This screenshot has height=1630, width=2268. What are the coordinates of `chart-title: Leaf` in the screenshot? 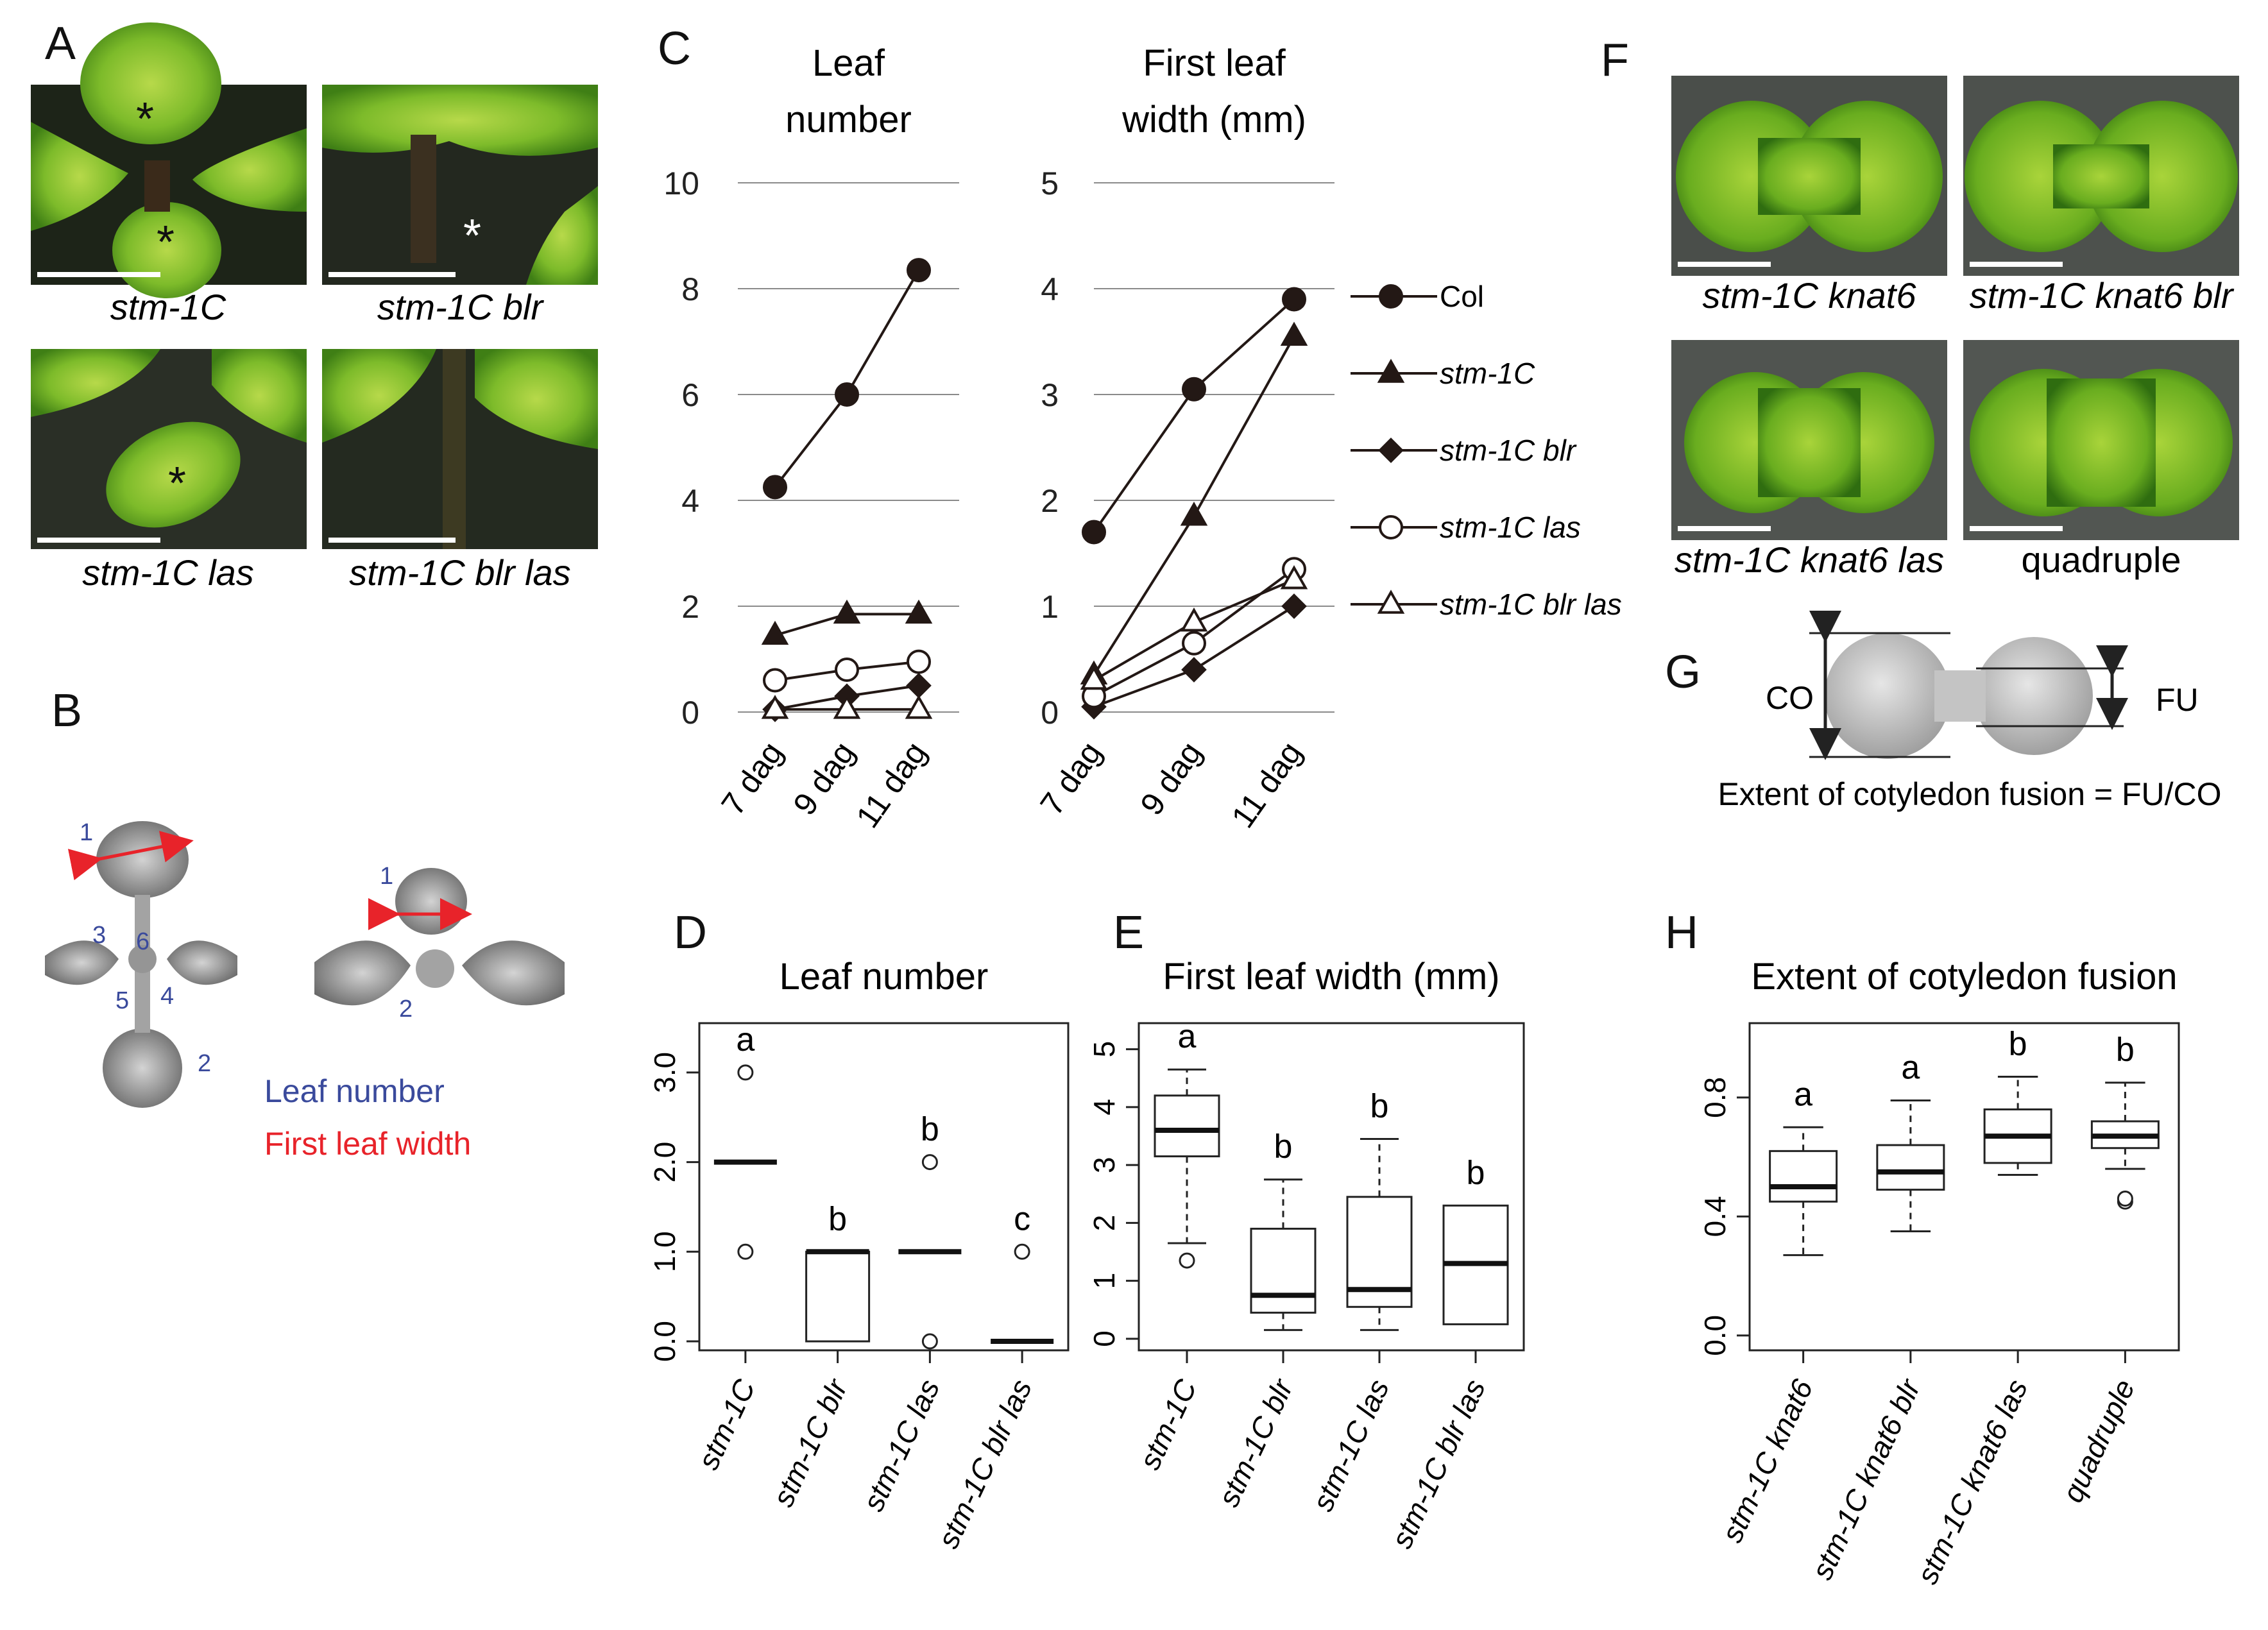 It's located at (848, 63).